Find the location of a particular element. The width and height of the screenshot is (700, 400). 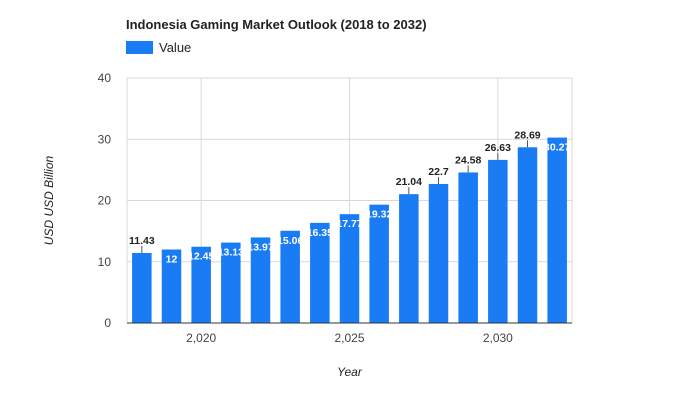

x-tick-label: 2,025 is located at coordinates (349, 338).